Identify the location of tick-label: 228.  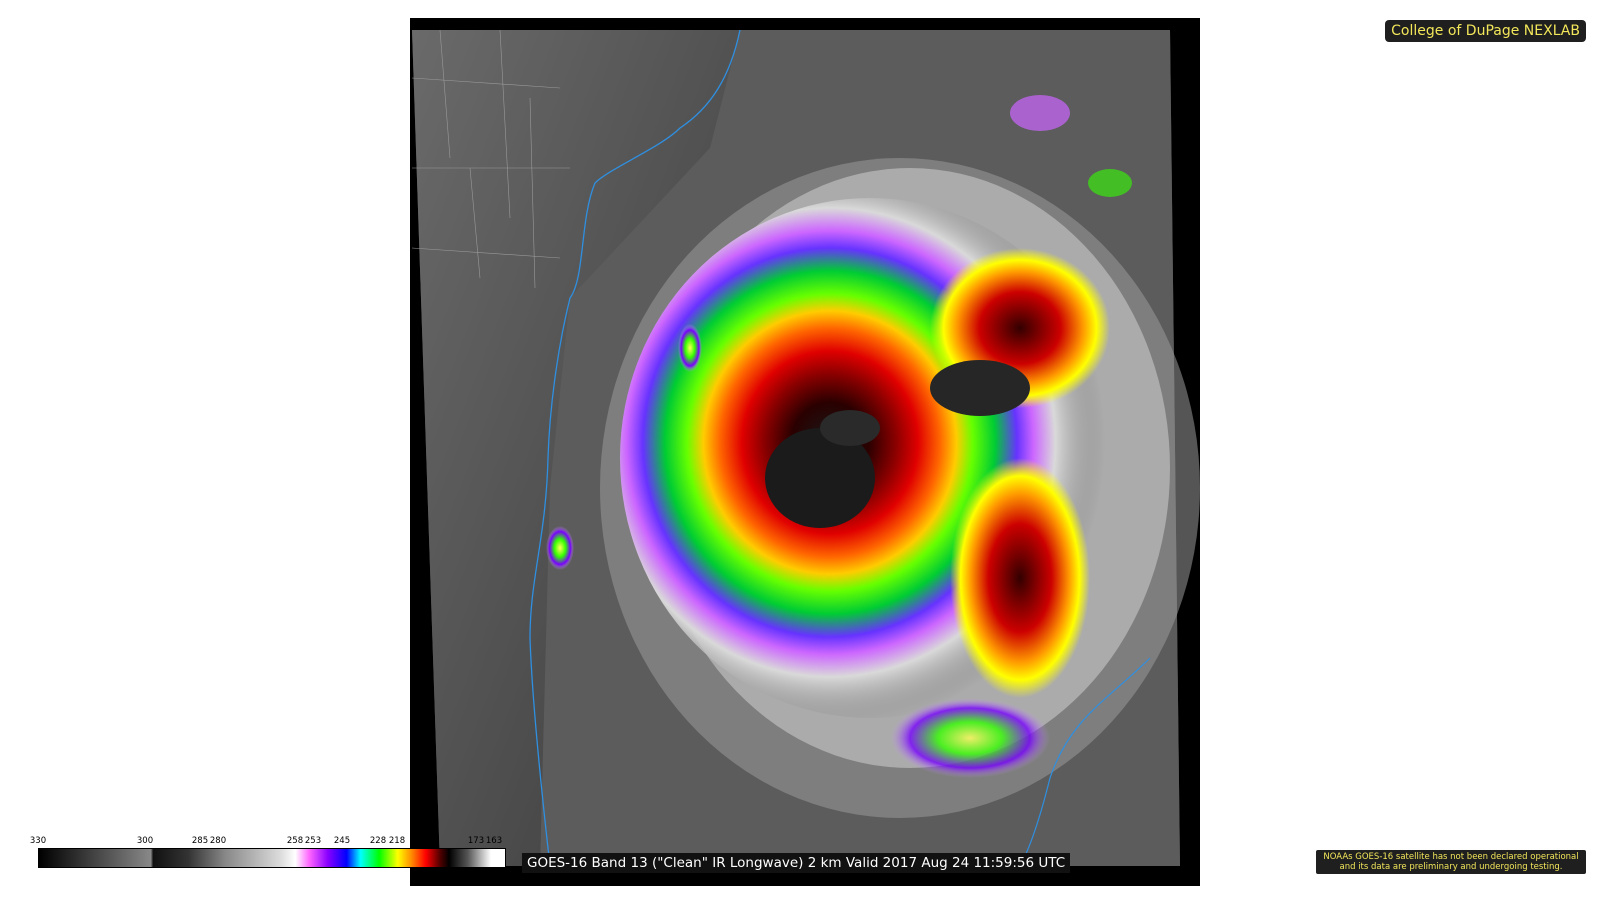
(378, 841).